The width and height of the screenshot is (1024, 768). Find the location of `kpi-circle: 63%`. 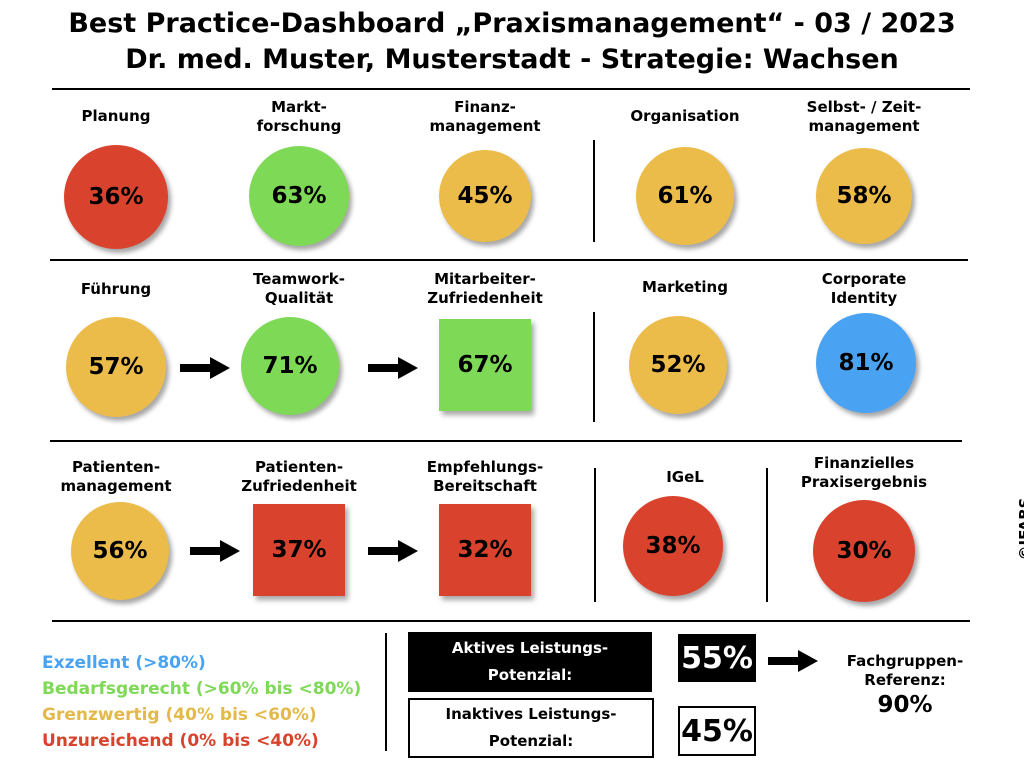

kpi-circle: 63% is located at coordinates (299, 196).